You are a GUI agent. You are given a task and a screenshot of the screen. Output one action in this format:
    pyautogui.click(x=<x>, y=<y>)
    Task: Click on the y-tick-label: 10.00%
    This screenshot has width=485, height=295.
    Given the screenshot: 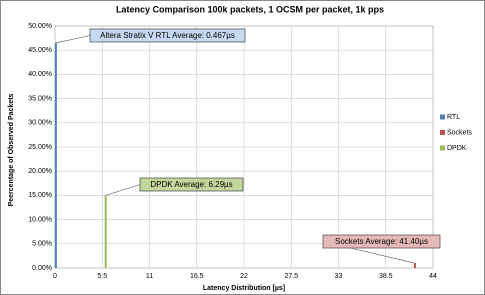 What is the action you would take?
    pyautogui.click(x=40, y=219)
    